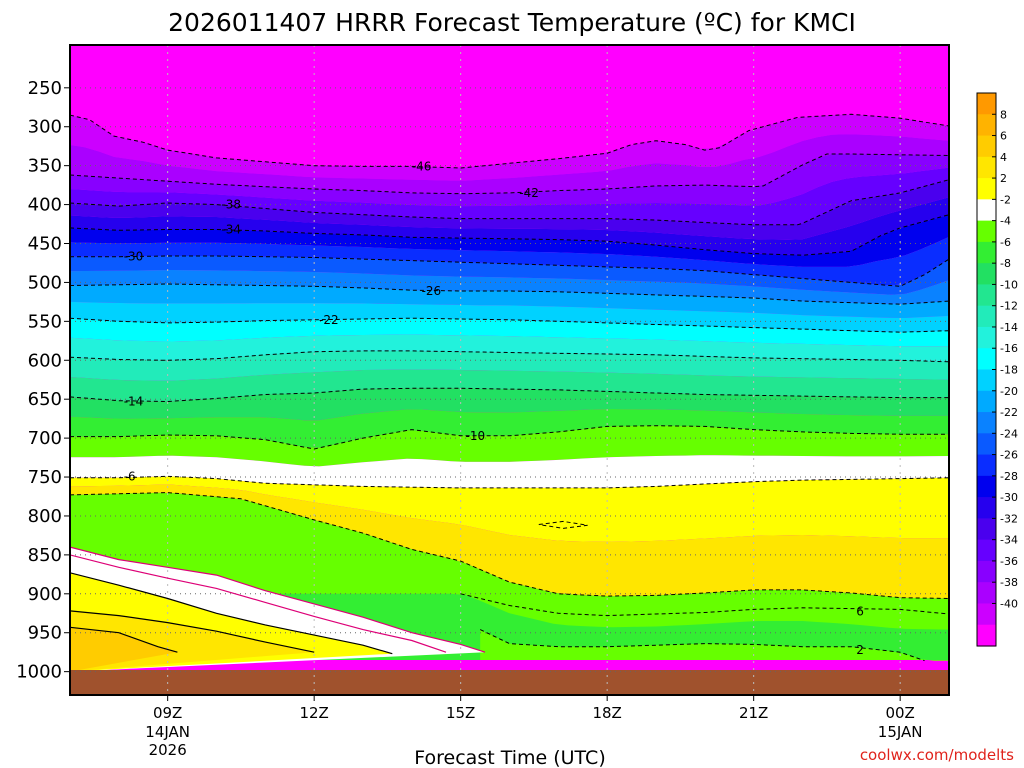 The height and width of the screenshot is (768, 1024). I want to click on colorbar-label: -10, so click(1009, 284).